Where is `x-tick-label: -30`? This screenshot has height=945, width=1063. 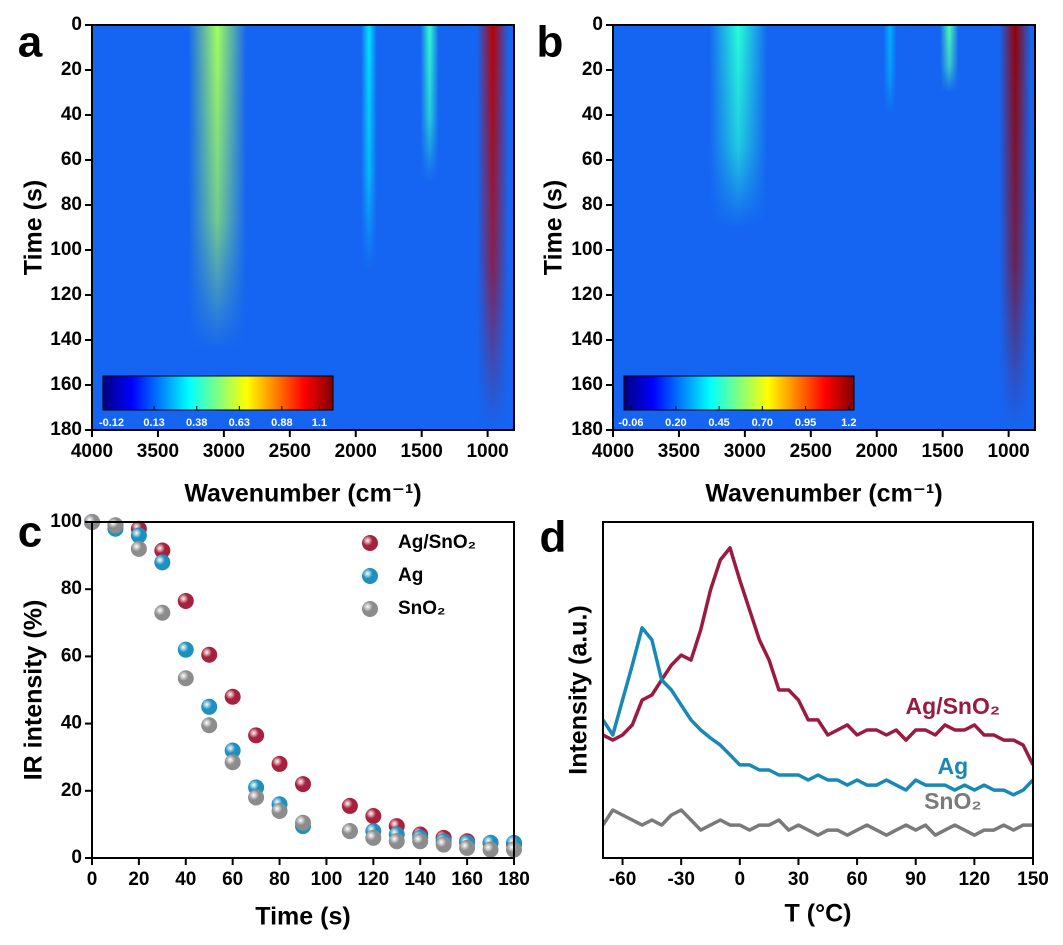 x-tick-label: -30 is located at coordinates (680, 879).